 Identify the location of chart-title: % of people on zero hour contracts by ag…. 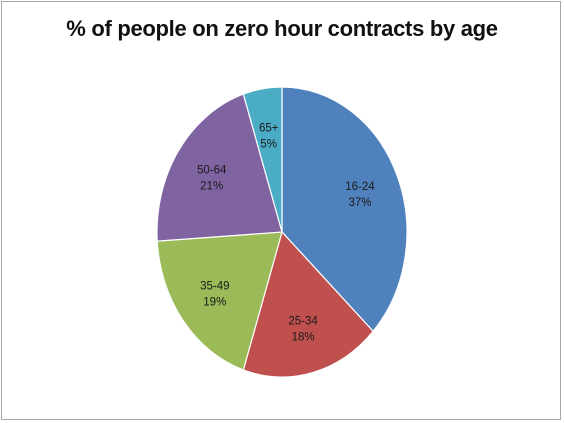
(282, 28).